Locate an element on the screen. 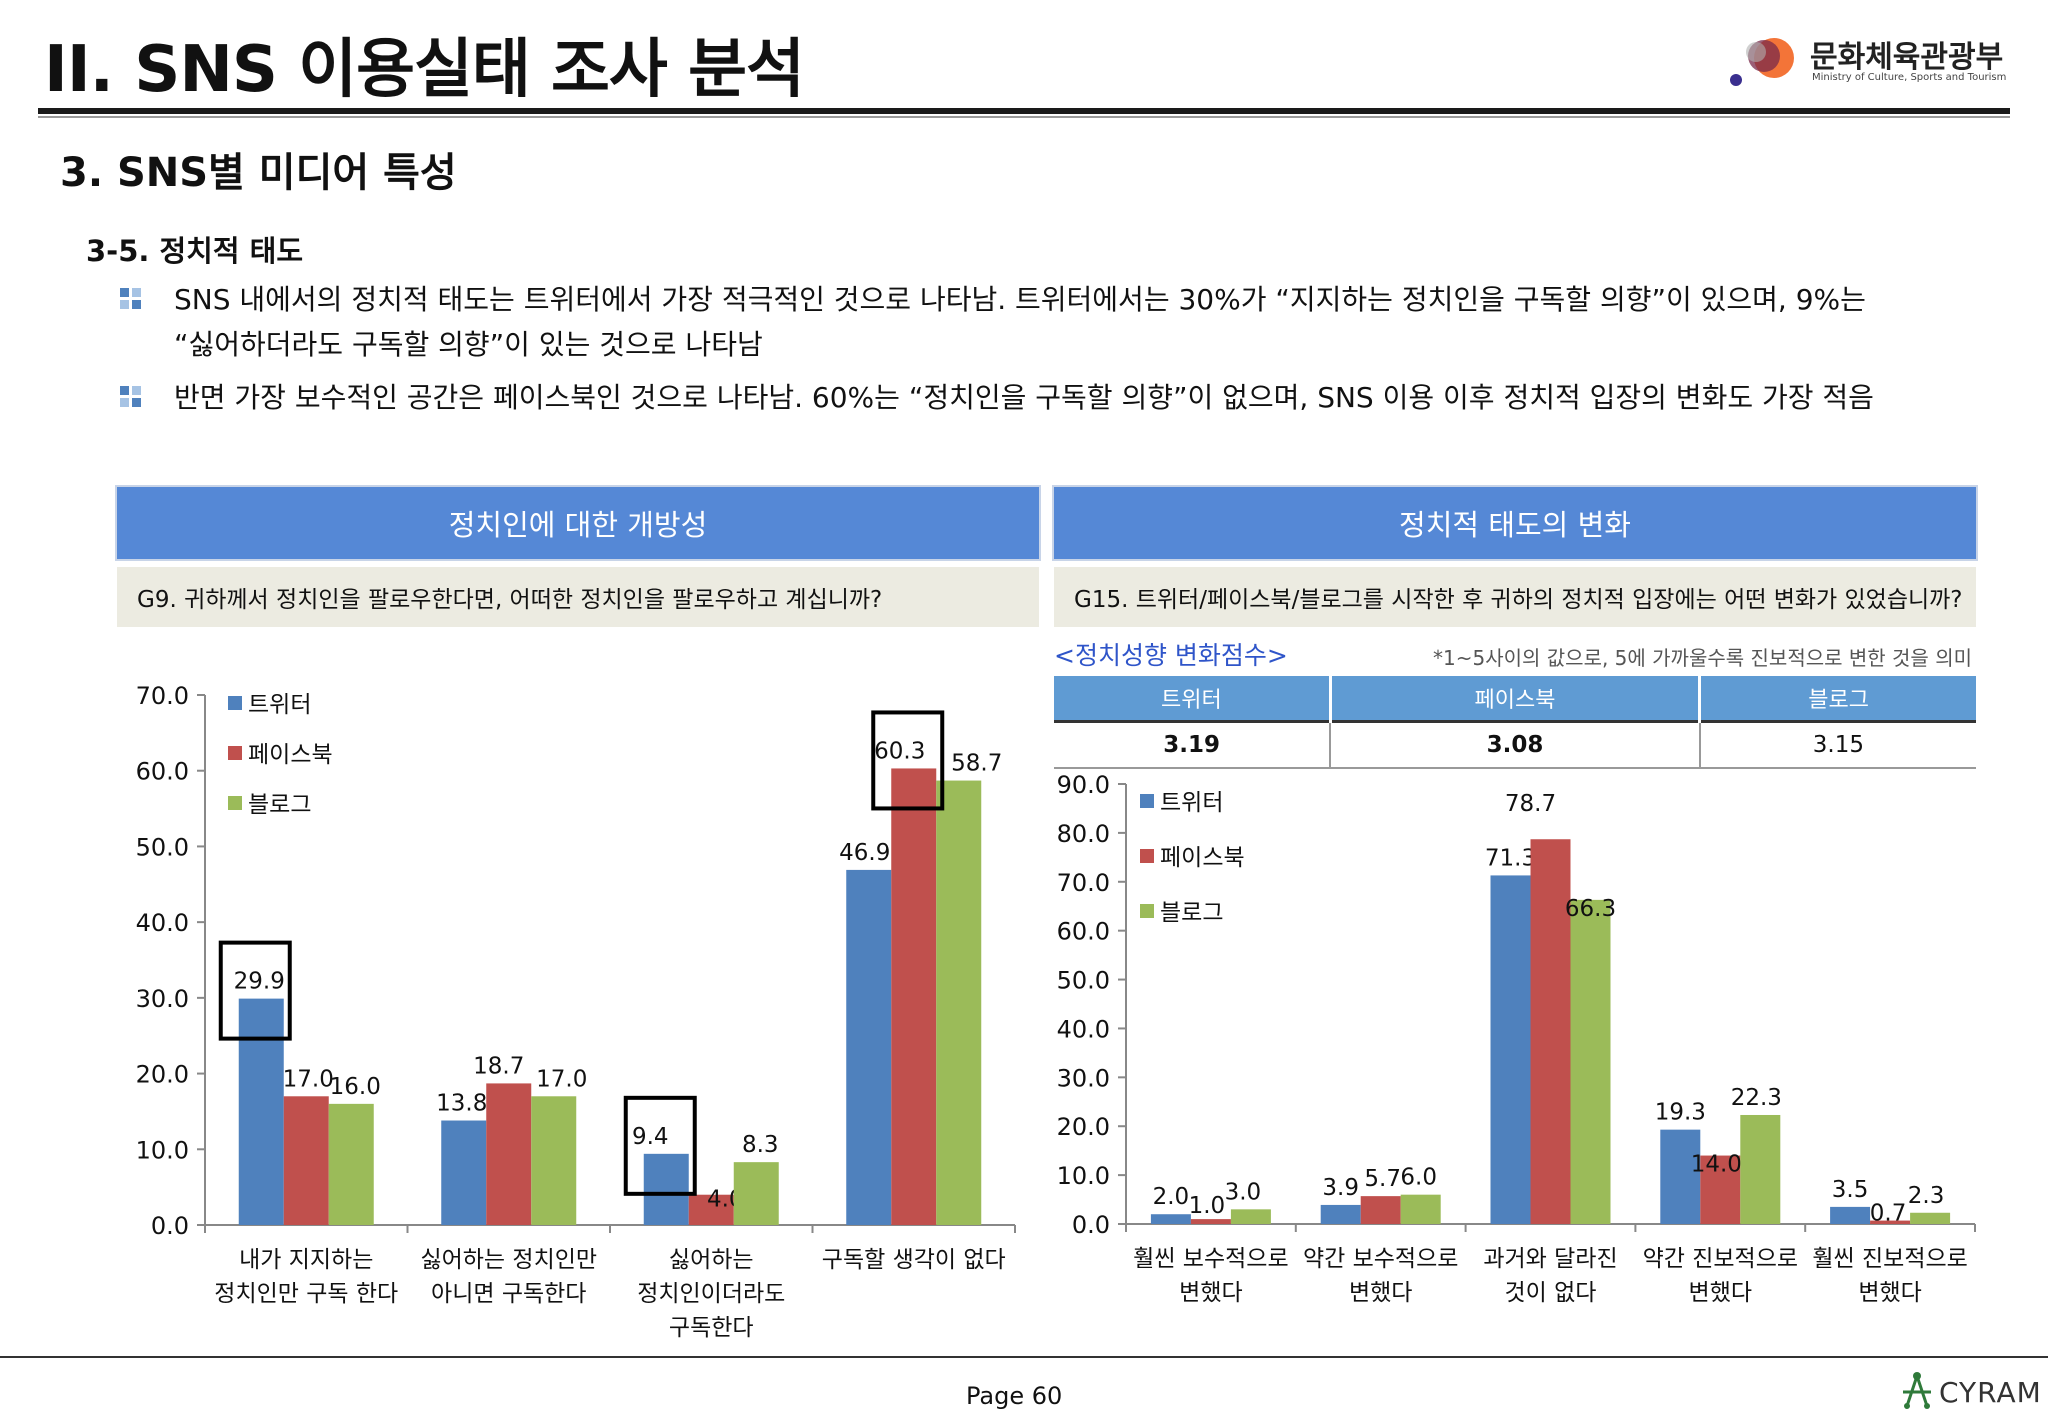 Image resolution: width=2048 pixels, height=1418 pixels. data-label: 3.0 is located at coordinates (1243, 1192).